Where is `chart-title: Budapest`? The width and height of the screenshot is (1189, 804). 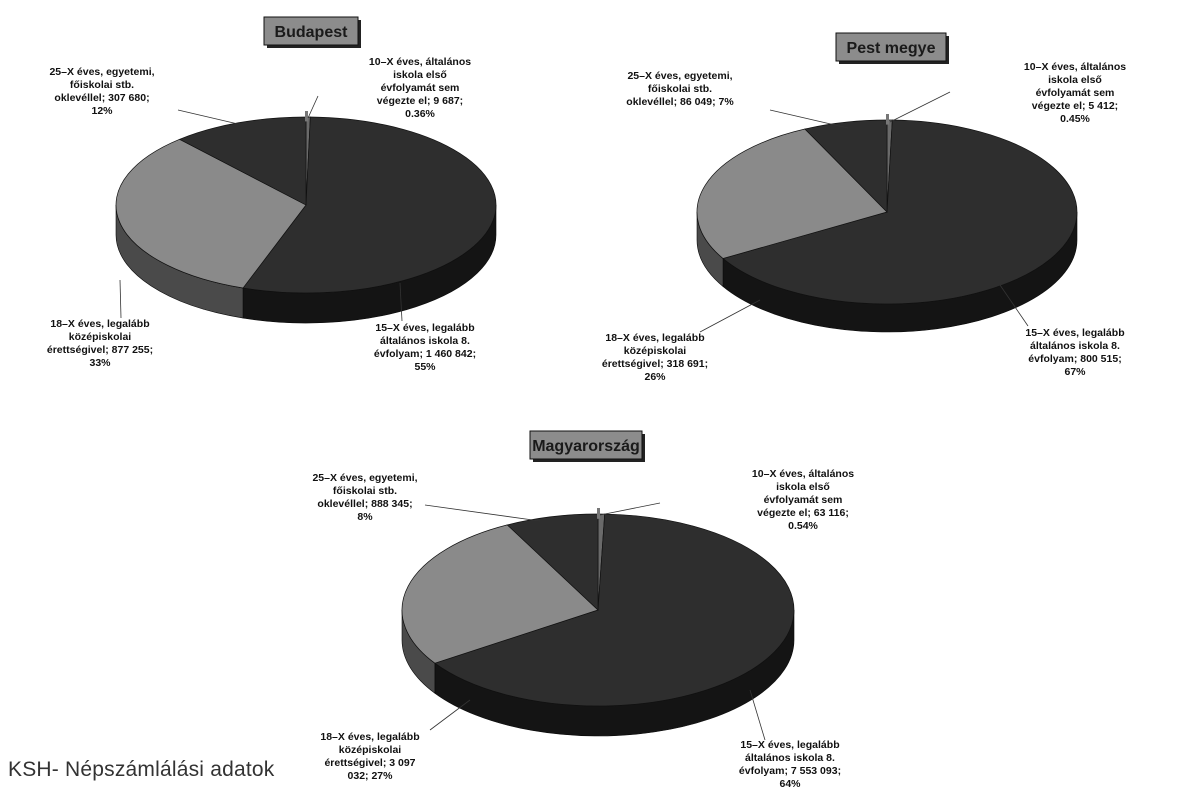 chart-title: Budapest is located at coordinates (312, 32).